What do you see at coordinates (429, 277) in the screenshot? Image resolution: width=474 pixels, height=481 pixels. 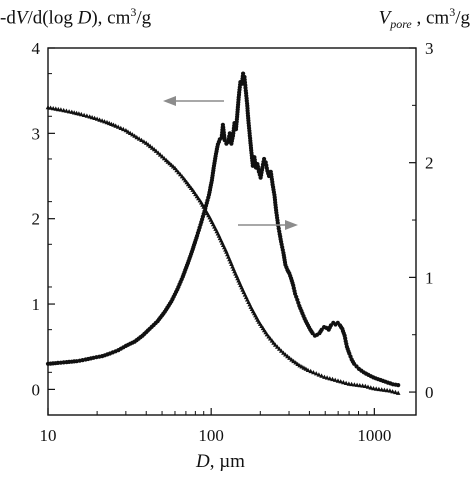 I see `y-right-tick-label: 1` at bounding box center [429, 277].